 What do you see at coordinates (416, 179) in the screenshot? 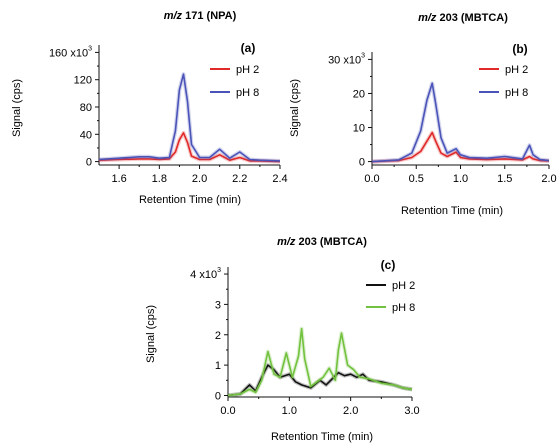
I see `x-tick-label: 0.5` at bounding box center [416, 179].